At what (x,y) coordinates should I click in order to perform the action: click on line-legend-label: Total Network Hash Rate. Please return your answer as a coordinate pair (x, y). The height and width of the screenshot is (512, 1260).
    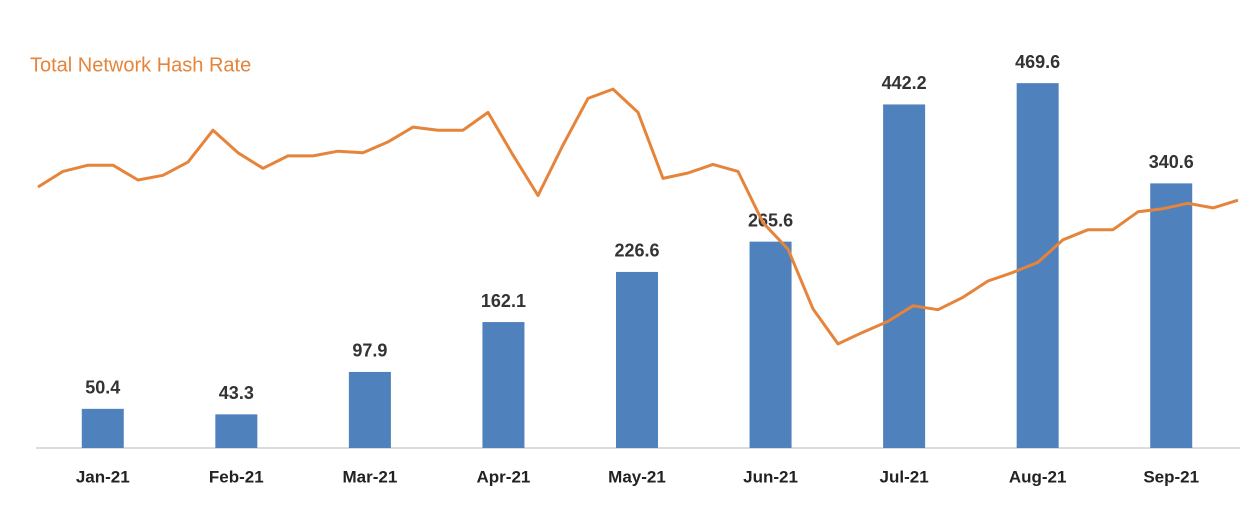
    Looking at the image, I should click on (140, 65).